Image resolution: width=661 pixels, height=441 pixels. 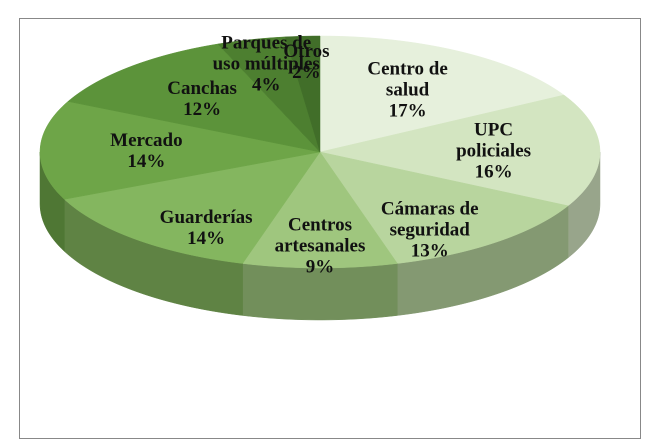 What do you see at coordinates (202, 110) in the screenshot?
I see `value-label: 12%` at bounding box center [202, 110].